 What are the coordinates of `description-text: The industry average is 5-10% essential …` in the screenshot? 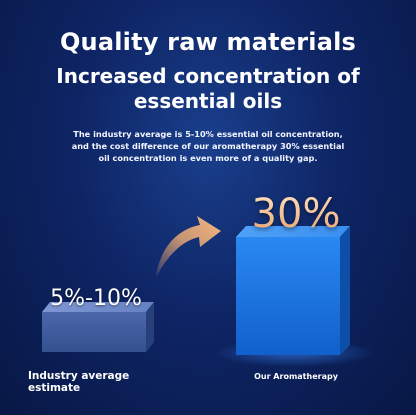 It's located at (208, 146).